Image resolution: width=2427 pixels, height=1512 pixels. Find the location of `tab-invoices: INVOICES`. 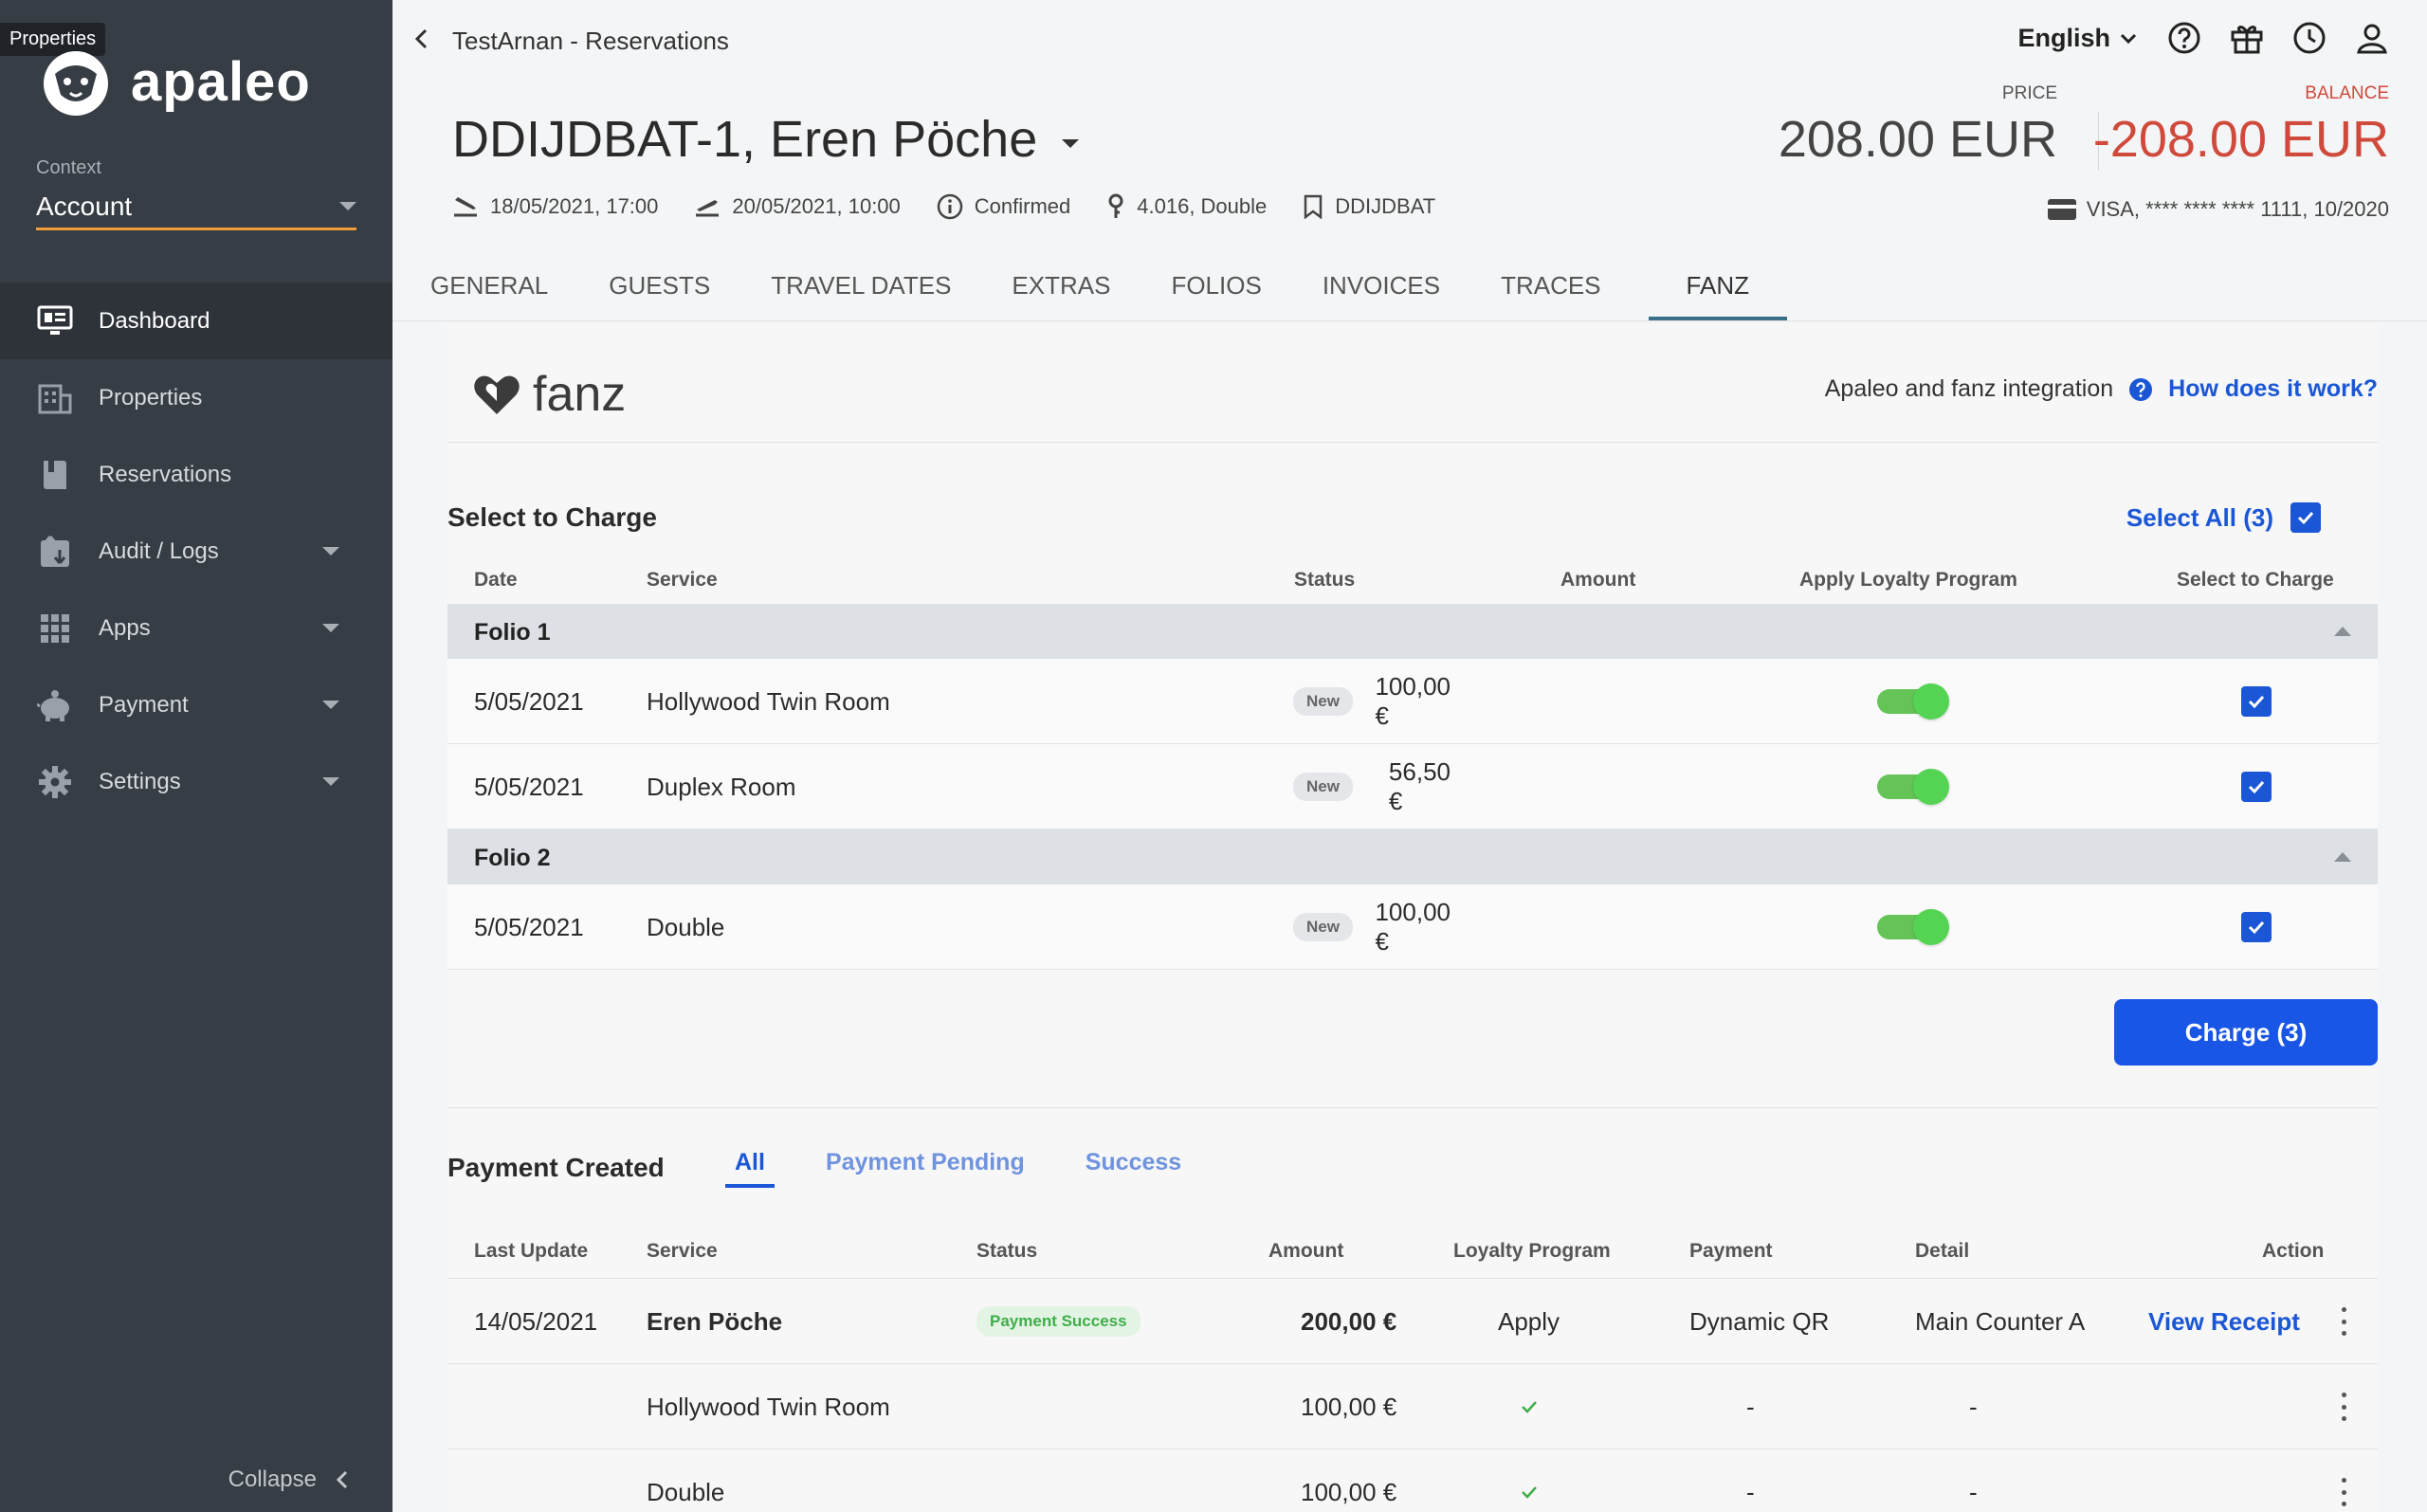

tab-invoices: INVOICES is located at coordinates (1381, 286).